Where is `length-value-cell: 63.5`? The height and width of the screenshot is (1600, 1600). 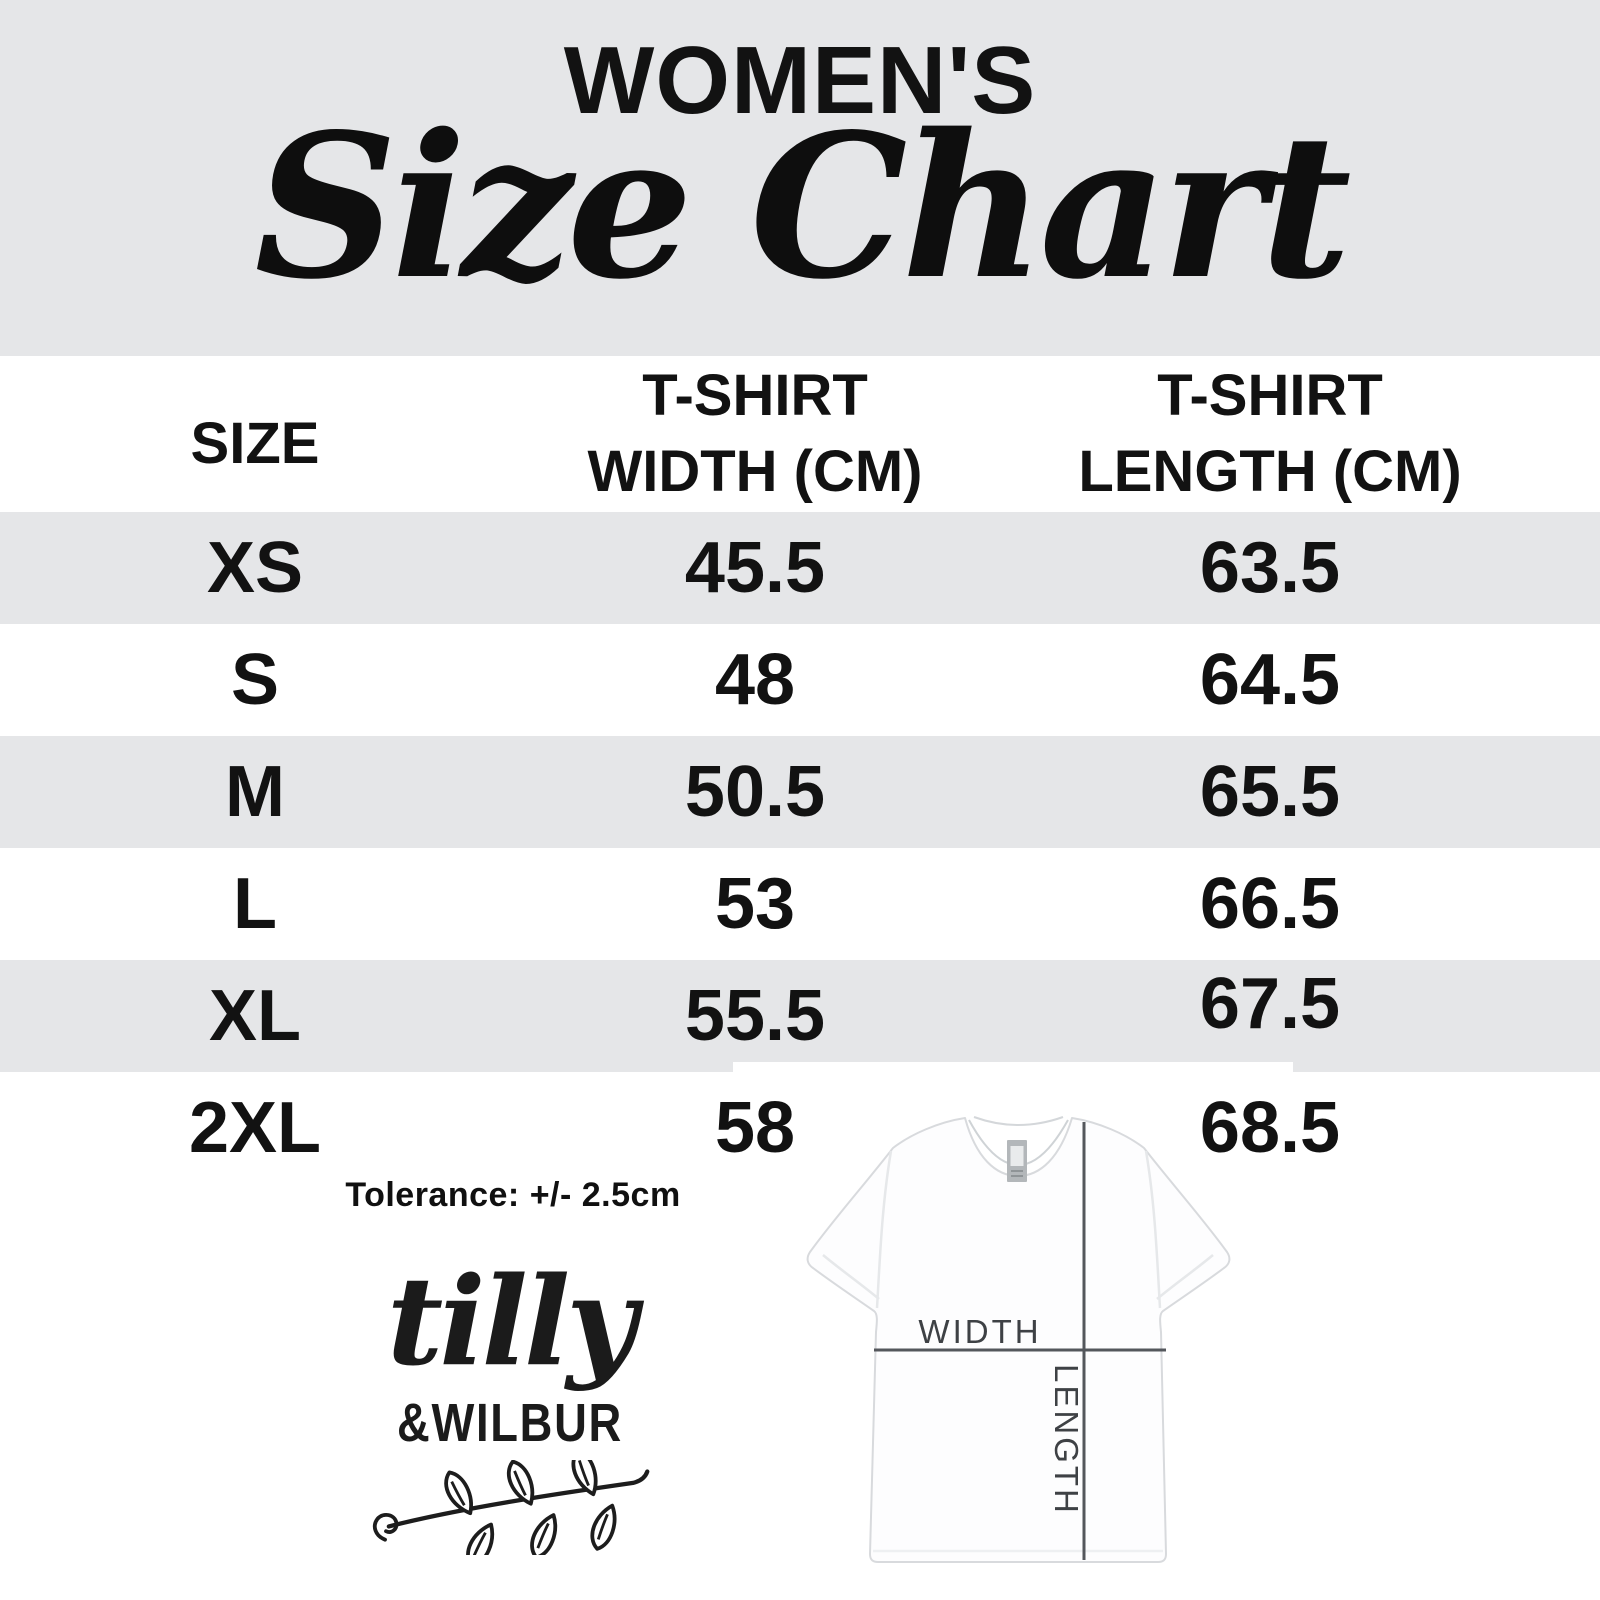 length-value-cell: 63.5 is located at coordinates (1270, 568).